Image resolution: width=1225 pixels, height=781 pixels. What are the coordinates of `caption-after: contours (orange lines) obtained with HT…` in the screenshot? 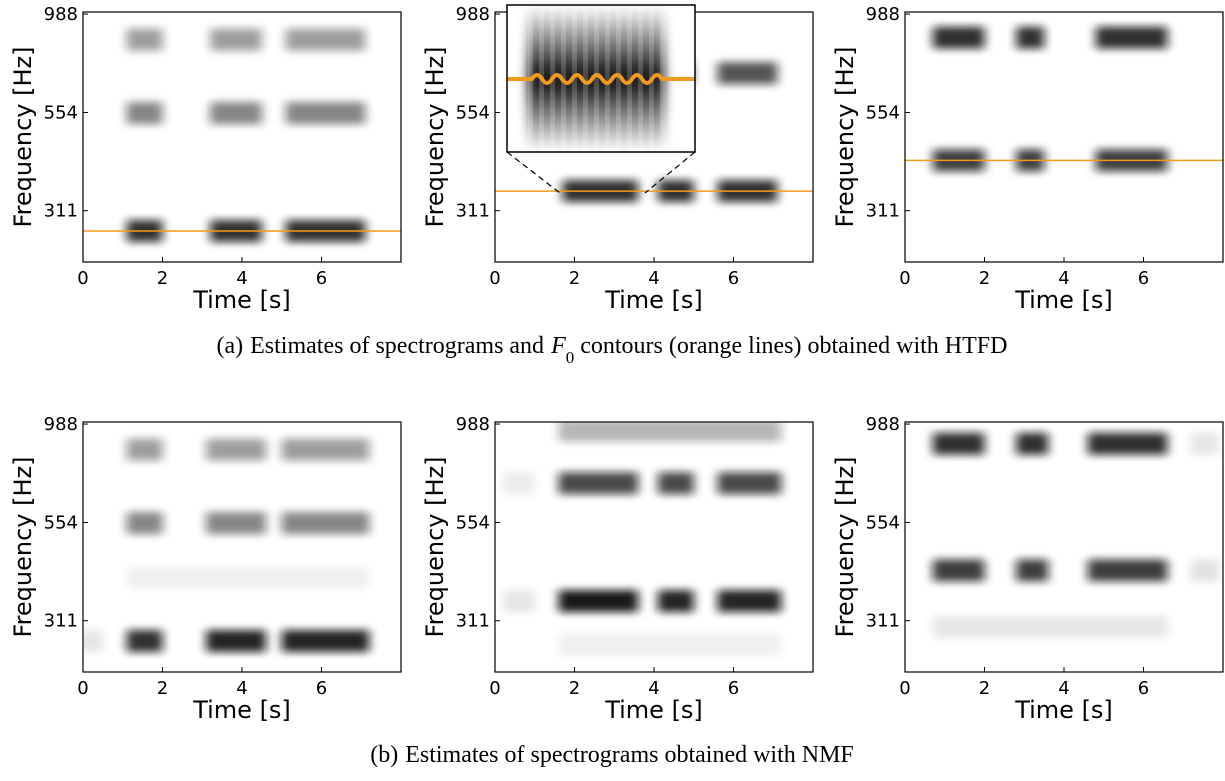 It's located at (793, 346).